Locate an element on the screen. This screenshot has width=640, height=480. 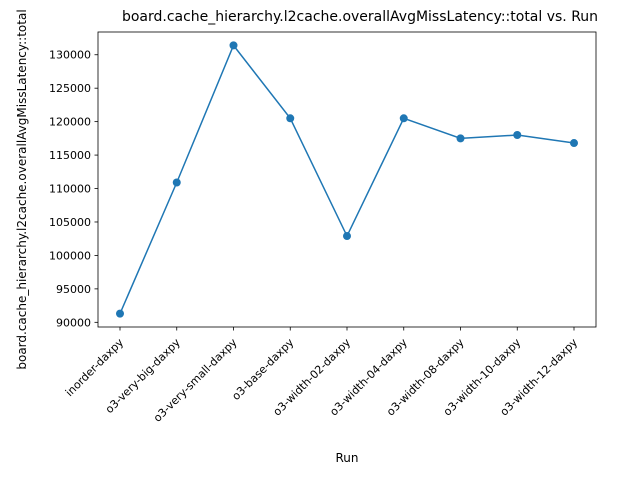
y-tick-label-9: 130000 is located at coordinates (70, 55).